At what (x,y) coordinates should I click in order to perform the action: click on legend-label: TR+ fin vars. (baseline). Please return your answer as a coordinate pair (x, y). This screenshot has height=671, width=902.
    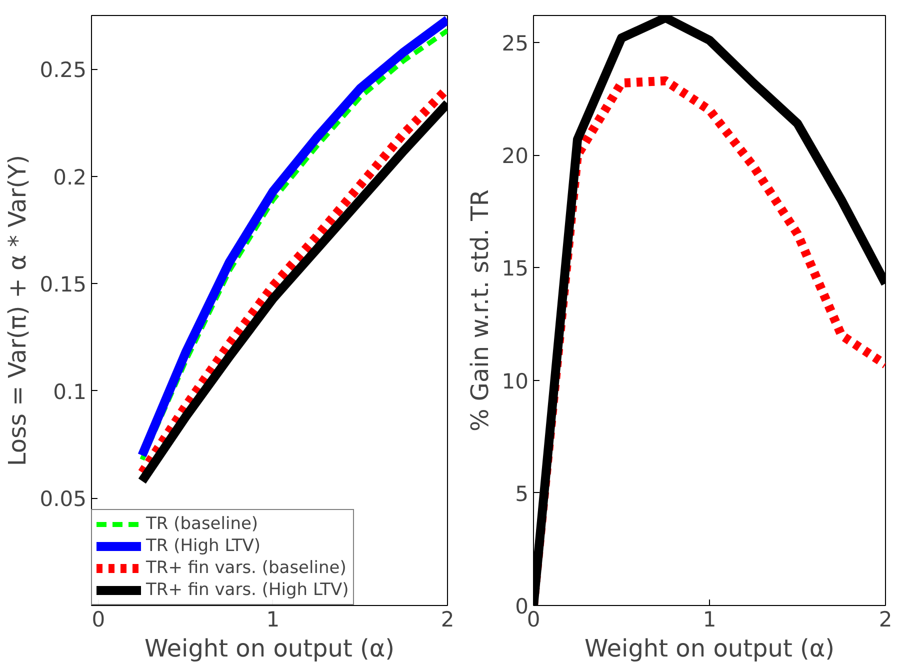
    Looking at the image, I should click on (246, 568).